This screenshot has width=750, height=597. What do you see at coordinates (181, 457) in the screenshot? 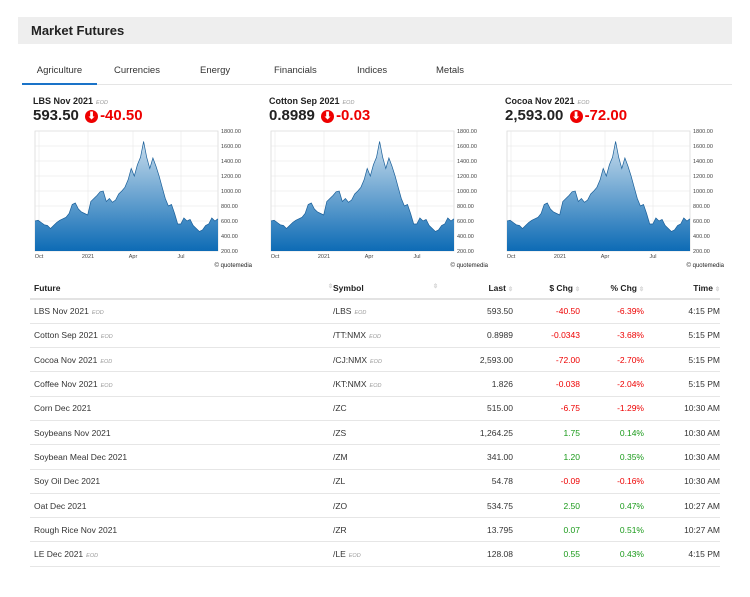
I see `future-name: Soybean Meal Dec 2021` at bounding box center [181, 457].